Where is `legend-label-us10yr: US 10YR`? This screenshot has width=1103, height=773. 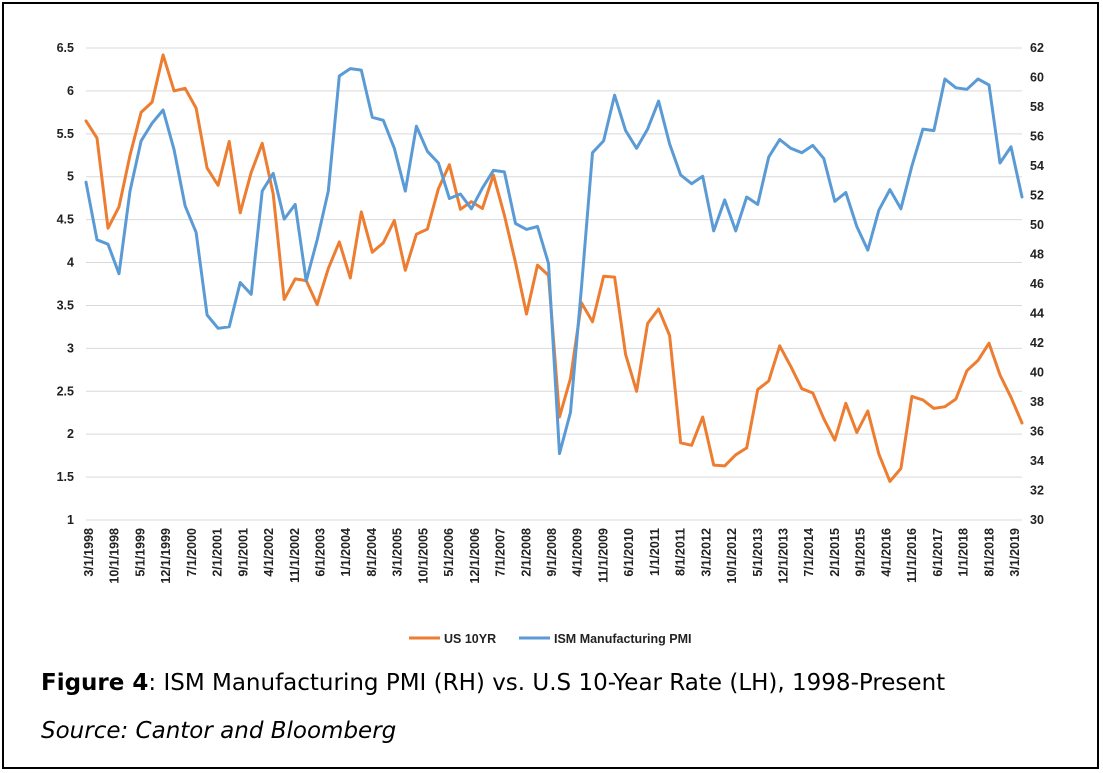 legend-label-us10yr: US 10YR is located at coordinates (470, 639).